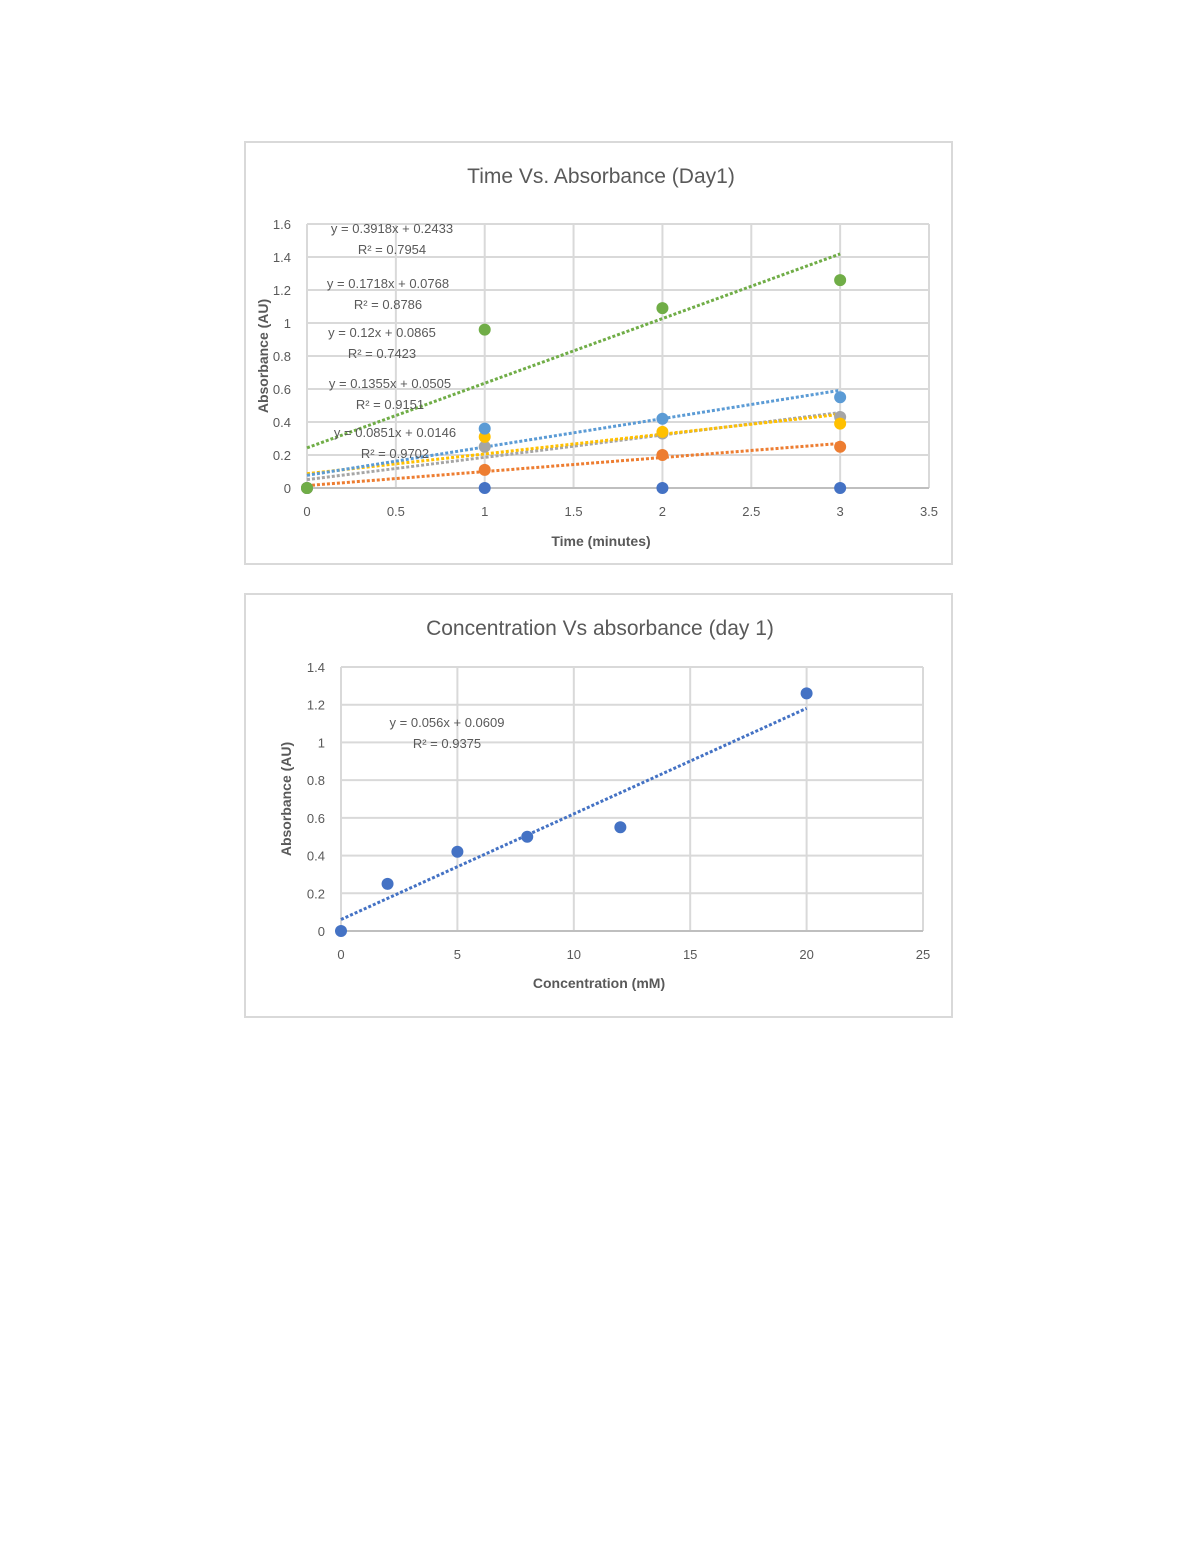 The height and width of the screenshot is (1553, 1200). I want to click on x-axis-title: Time (minutes), so click(600, 541).